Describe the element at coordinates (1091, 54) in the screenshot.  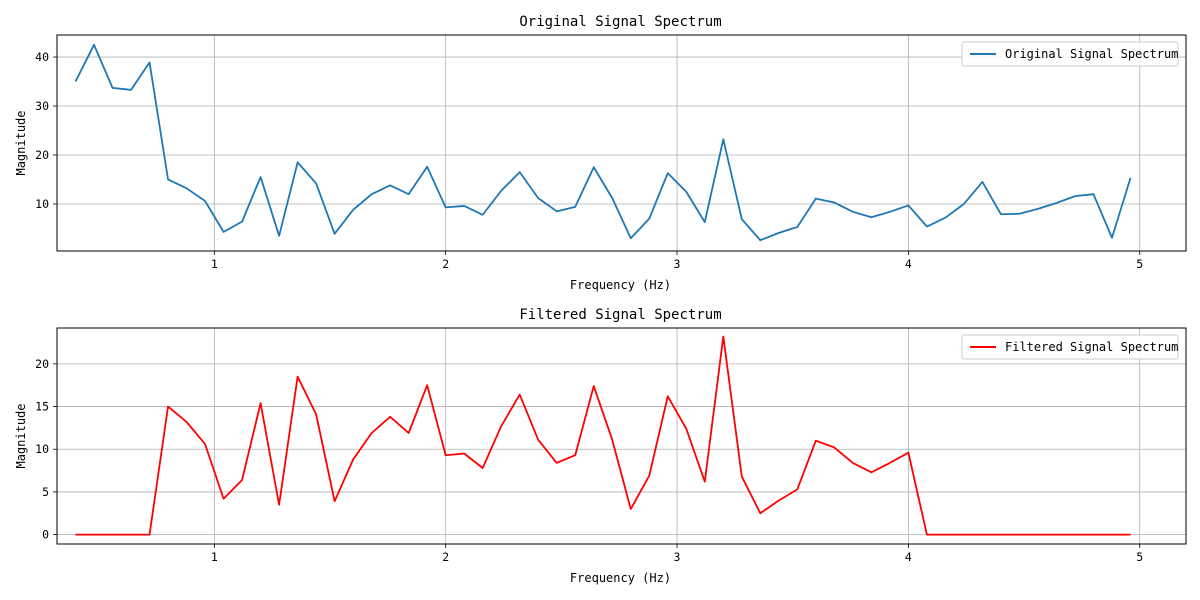
I see `legend-label: Original Signal Spectrum` at that location.